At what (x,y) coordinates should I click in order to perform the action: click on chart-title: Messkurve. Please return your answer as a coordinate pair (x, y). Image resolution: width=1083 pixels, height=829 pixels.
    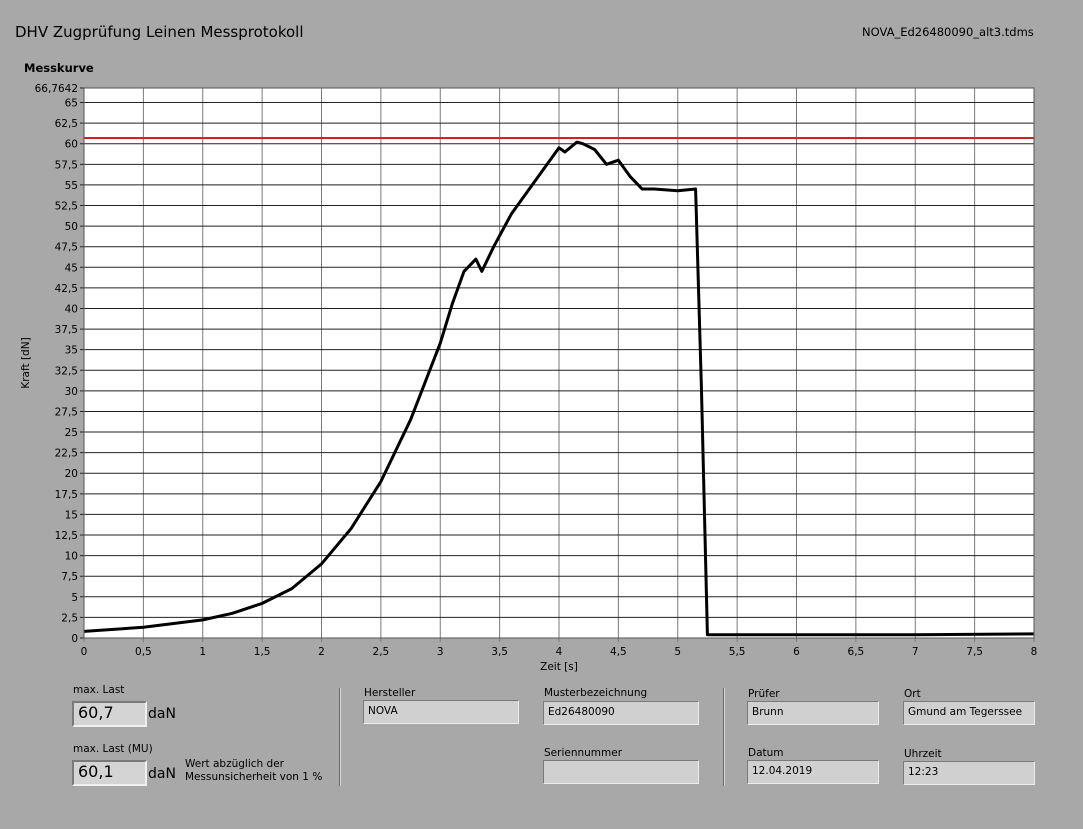
    Looking at the image, I should click on (59, 68).